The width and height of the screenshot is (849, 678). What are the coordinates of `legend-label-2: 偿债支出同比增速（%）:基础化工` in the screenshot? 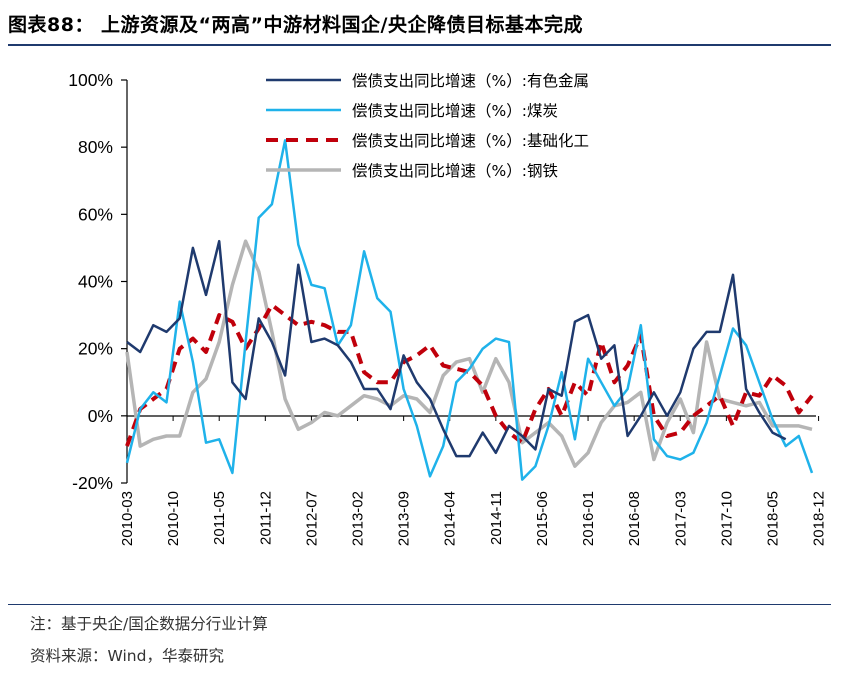 It's located at (470, 141).